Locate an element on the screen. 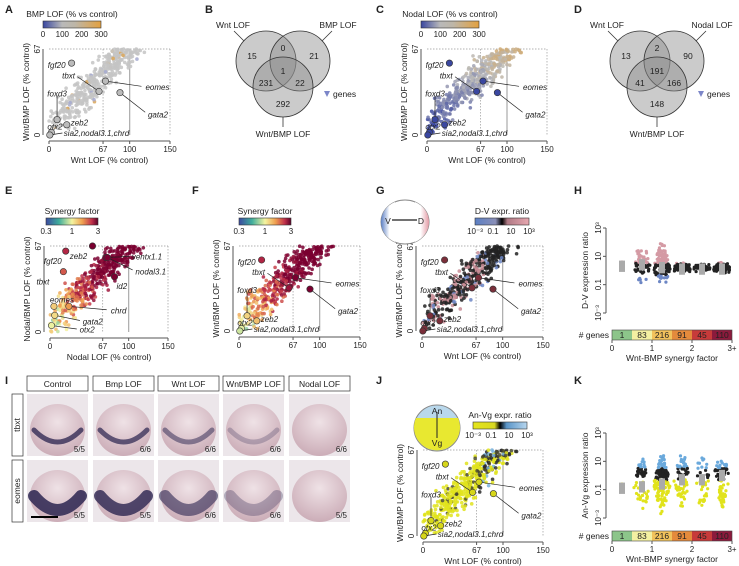 The height and width of the screenshot is (566, 739). colorbar-tick: 300 is located at coordinates (479, 34).